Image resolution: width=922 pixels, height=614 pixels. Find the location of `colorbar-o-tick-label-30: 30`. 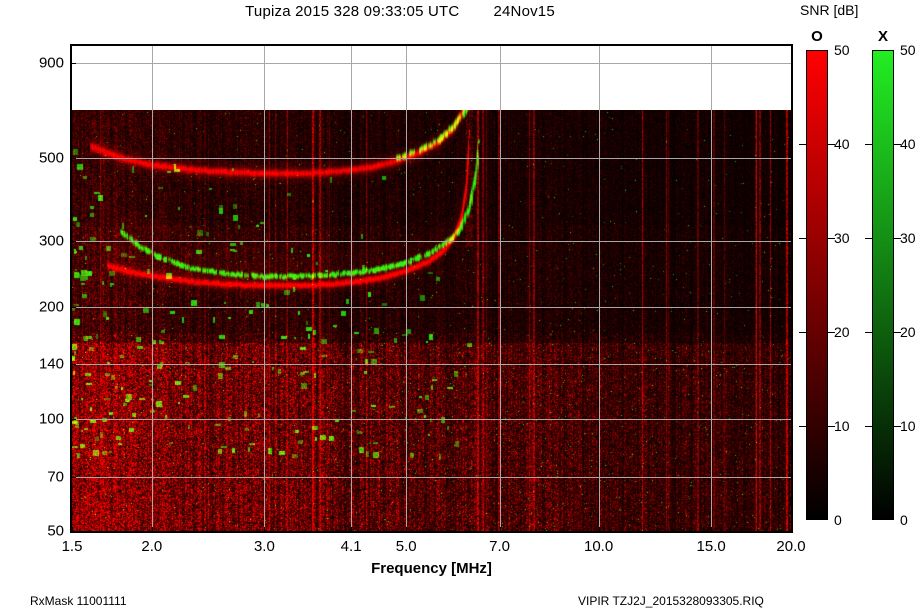

colorbar-o-tick-label-30: 30 is located at coordinates (842, 238).